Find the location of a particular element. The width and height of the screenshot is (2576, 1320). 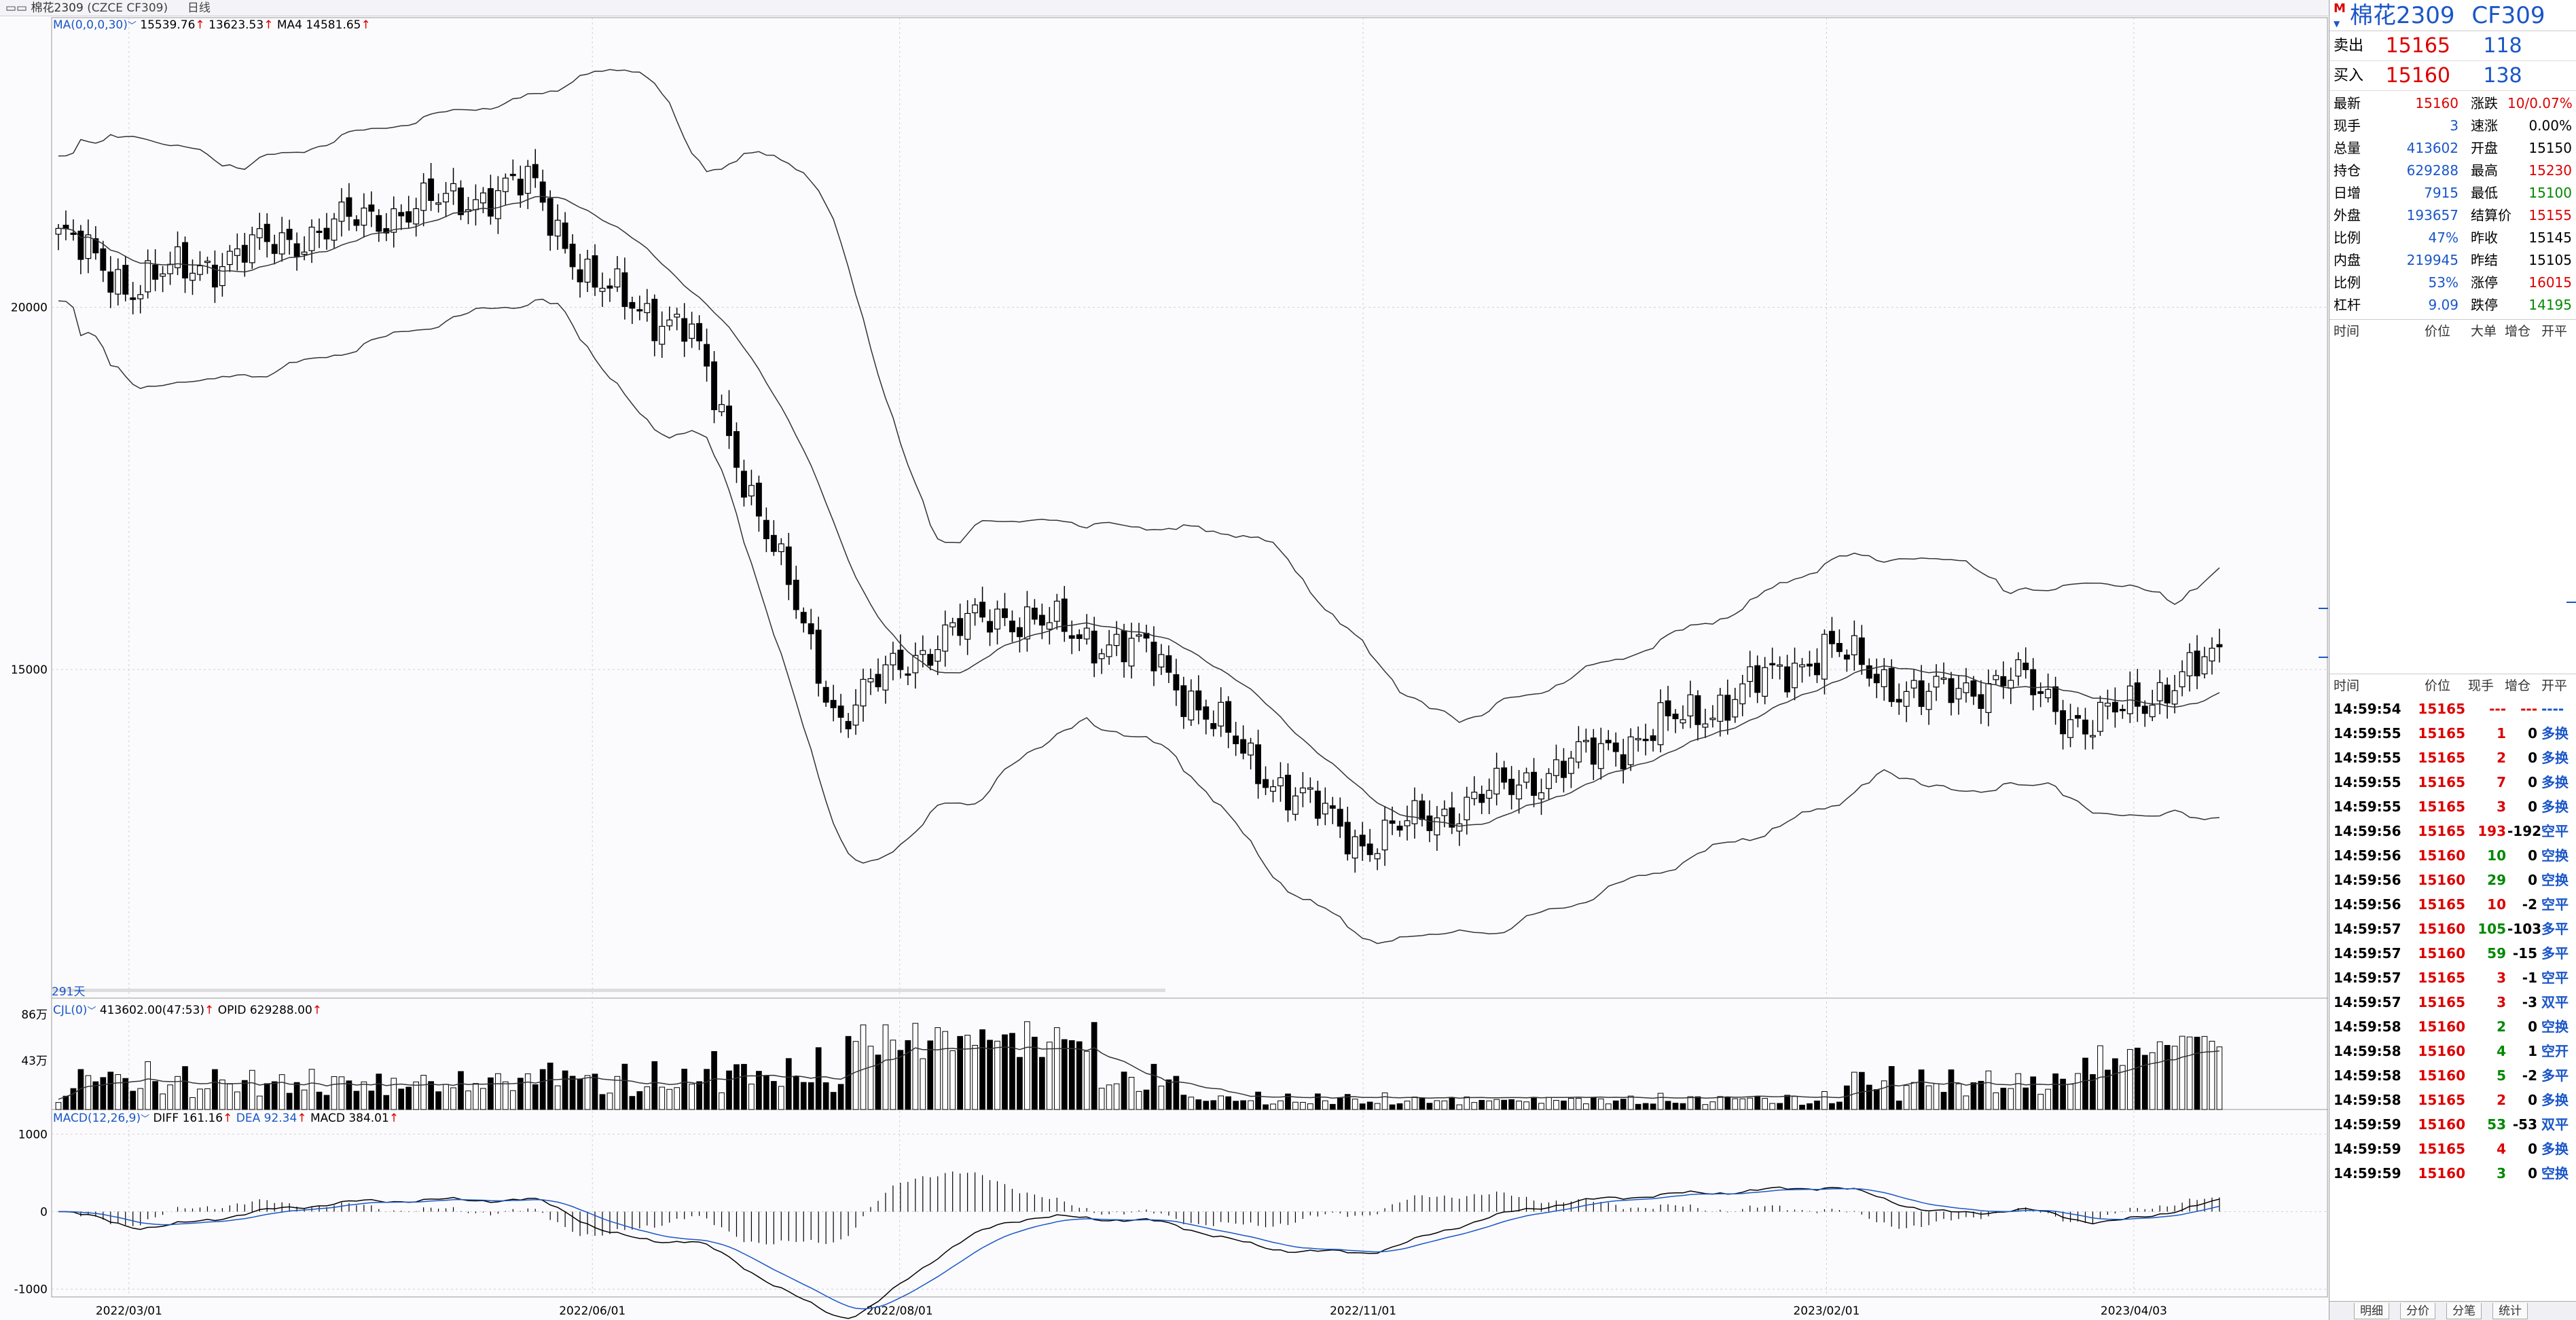

col-time: 时间 is located at coordinates (2347, 331).